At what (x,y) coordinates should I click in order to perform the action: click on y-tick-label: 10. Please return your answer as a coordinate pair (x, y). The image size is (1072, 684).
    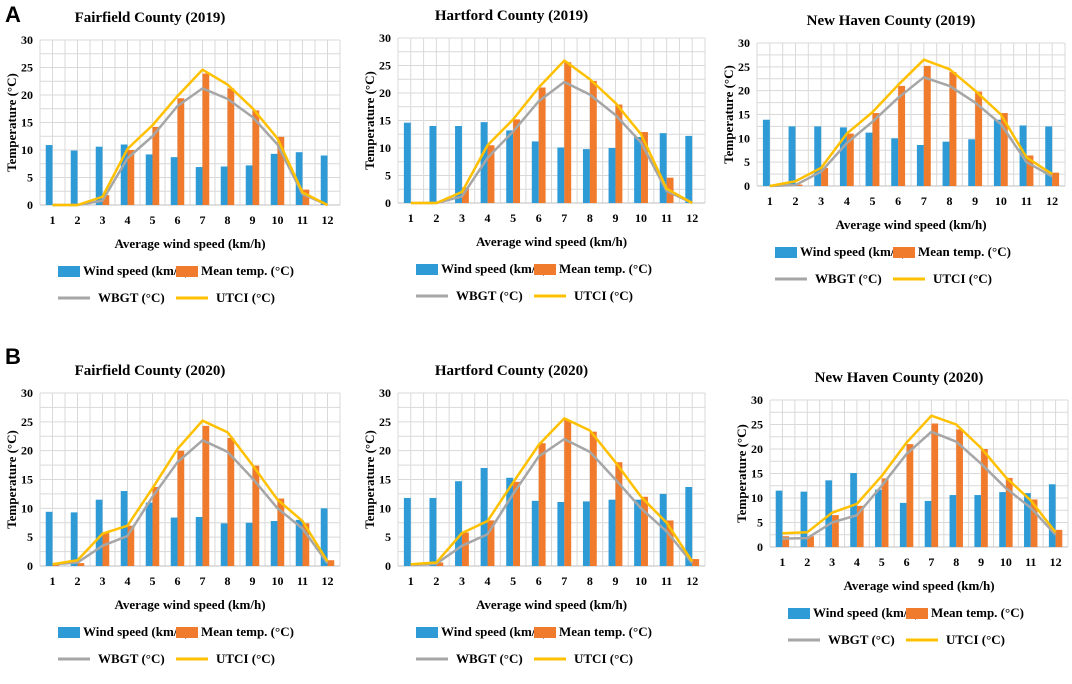
    Looking at the image, I should click on (757, 498).